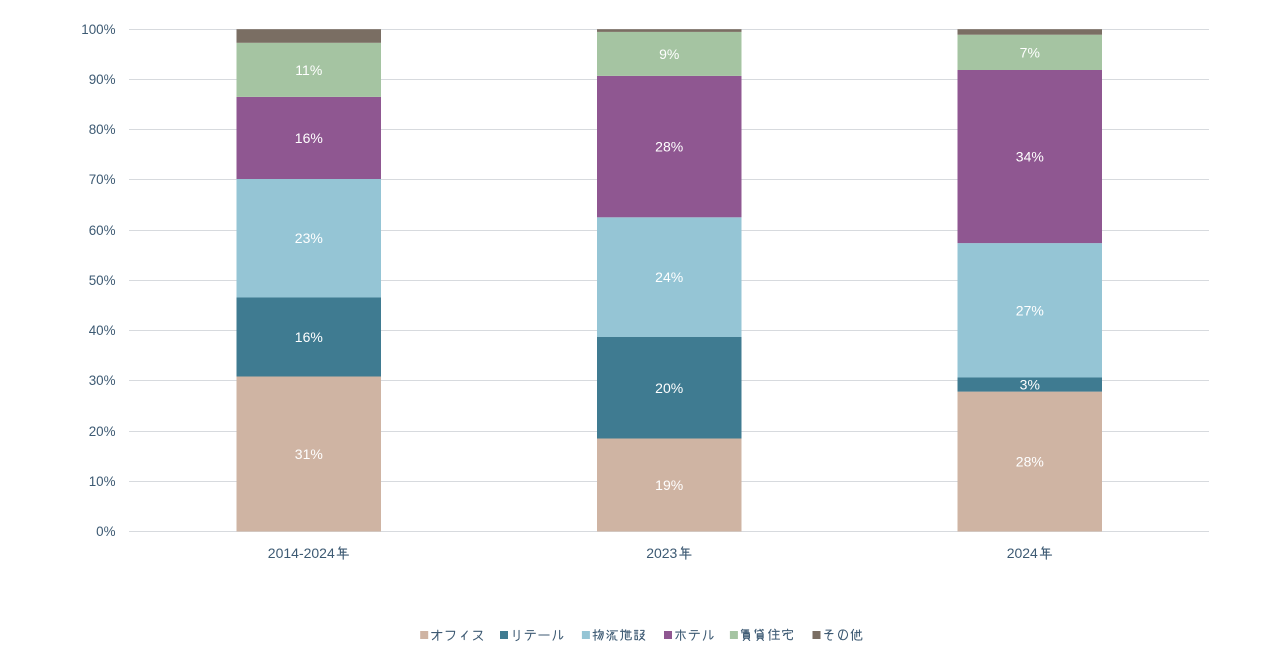 This screenshot has height=661, width=1280. I want to click on svg-text: 7%, so click(1030, 52).